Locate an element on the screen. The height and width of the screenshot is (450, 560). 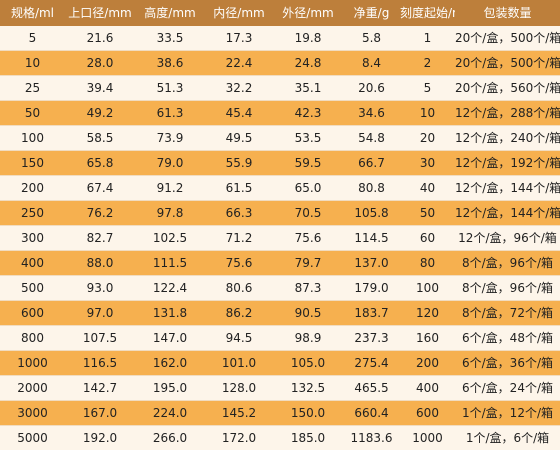
table-row: 800 107.5 147.0 94.5 98.9 237.3 160 6个/盒，48个/箱 is located at coordinates (280, 337).